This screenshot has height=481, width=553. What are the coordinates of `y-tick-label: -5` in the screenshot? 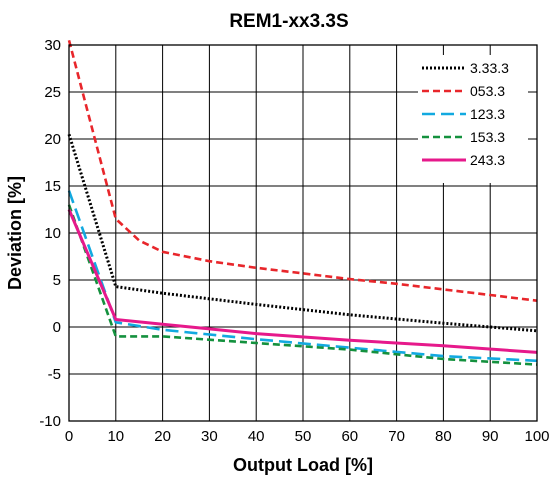 It's located at (54, 374).